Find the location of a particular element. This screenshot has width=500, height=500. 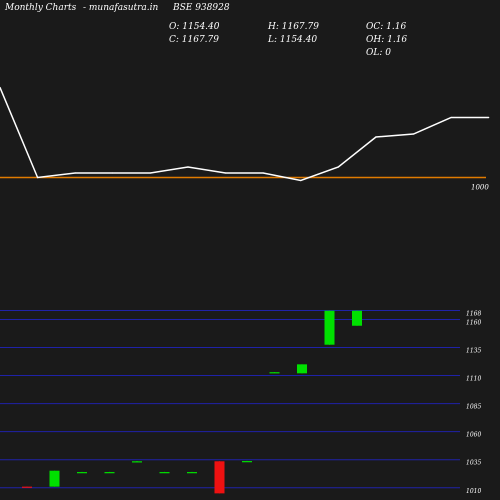

high-value: H: 1167.79 is located at coordinates (293, 27).